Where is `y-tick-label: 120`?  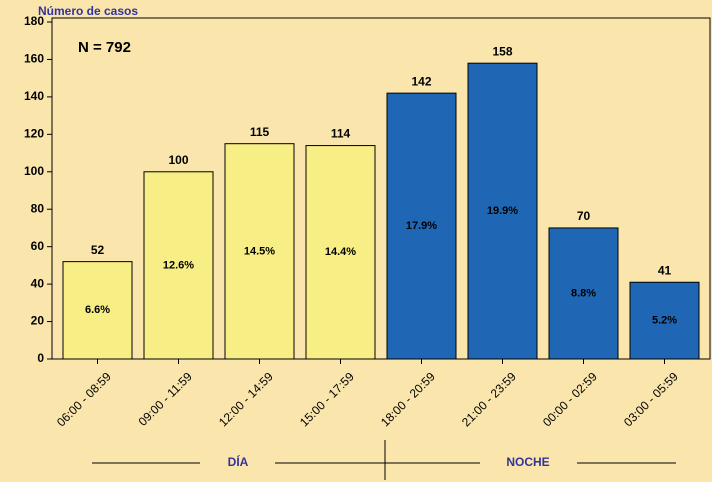 y-tick-label: 120 is located at coordinates (34, 134).